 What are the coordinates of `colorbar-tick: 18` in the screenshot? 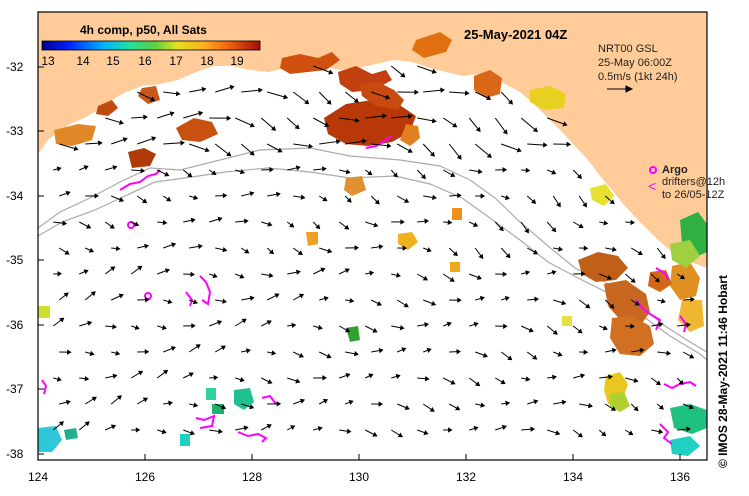 It's located at (207, 61).